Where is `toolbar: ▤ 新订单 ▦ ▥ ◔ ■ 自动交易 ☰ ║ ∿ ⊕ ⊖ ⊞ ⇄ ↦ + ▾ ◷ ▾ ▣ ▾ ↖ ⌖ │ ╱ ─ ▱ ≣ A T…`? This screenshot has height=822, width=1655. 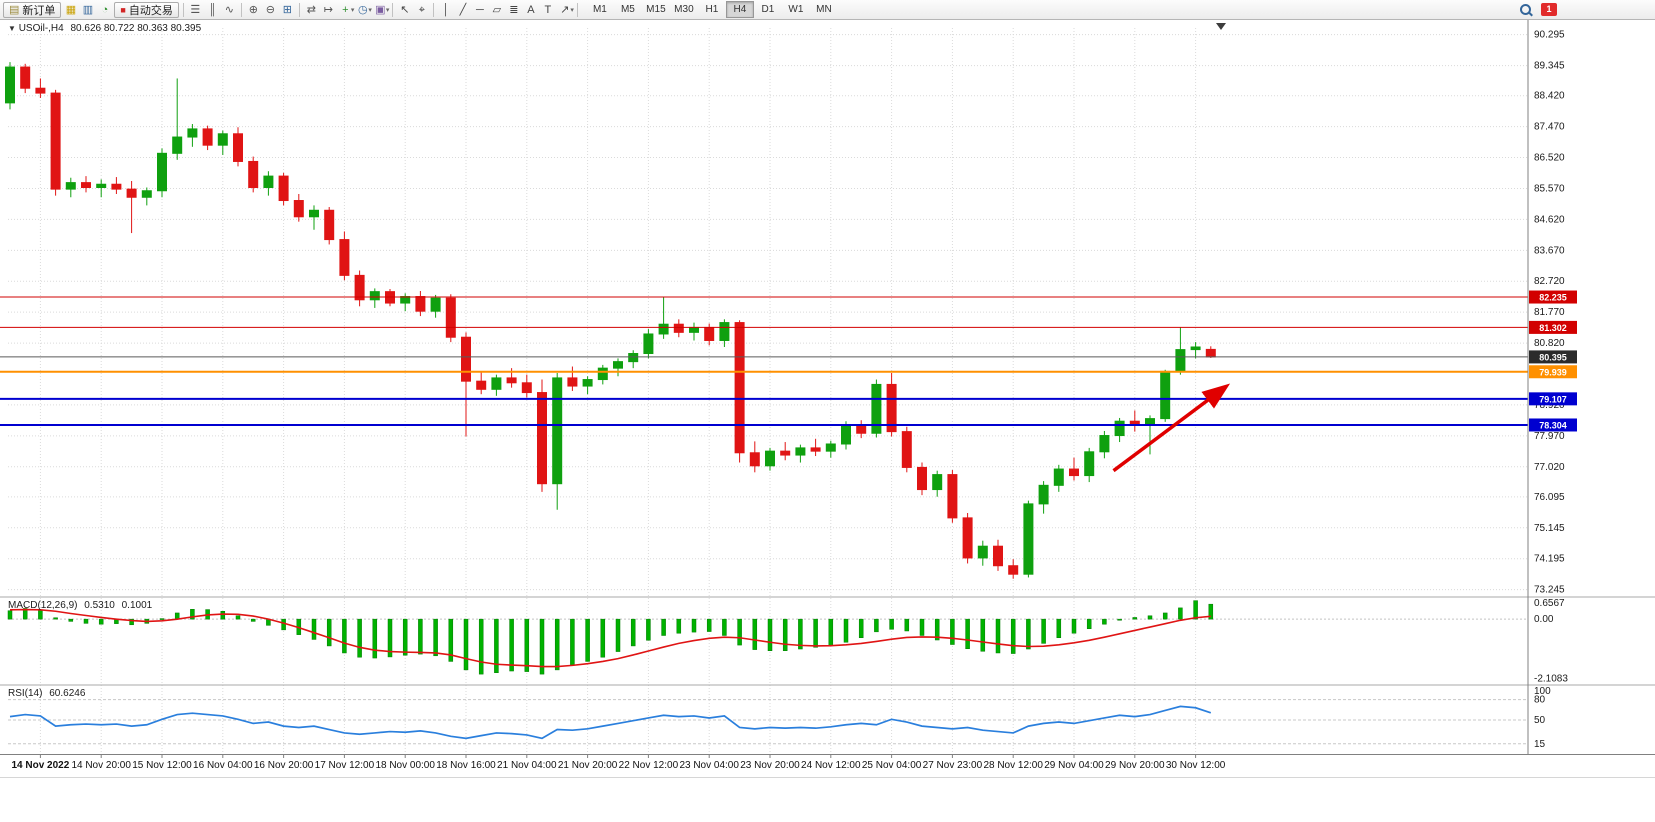
toolbar: ▤ 新订单 ▦ ▥ ◔ ■ 自动交易 ☰ ║ ∿ ⊕ ⊖ ⊞ ⇄ ↦ + ▾ ◷ ▾ ▣ ▾ ↖ ⌖ │ ╱ ─ ▱ ≣ A T… is located at coordinates (827, 10).